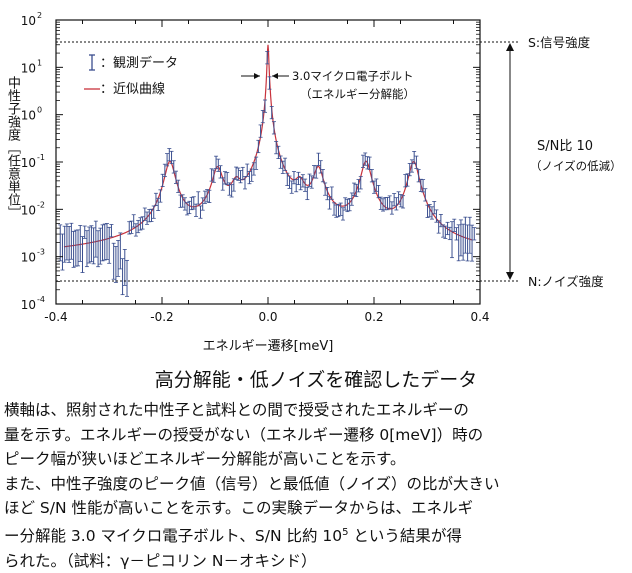 This screenshot has width=632, height=573. What do you see at coordinates (316, 380) in the screenshot?
I see `chart-caption: 高分解能・低ノイズを確認したデータ` at bounding box center [316, 380].